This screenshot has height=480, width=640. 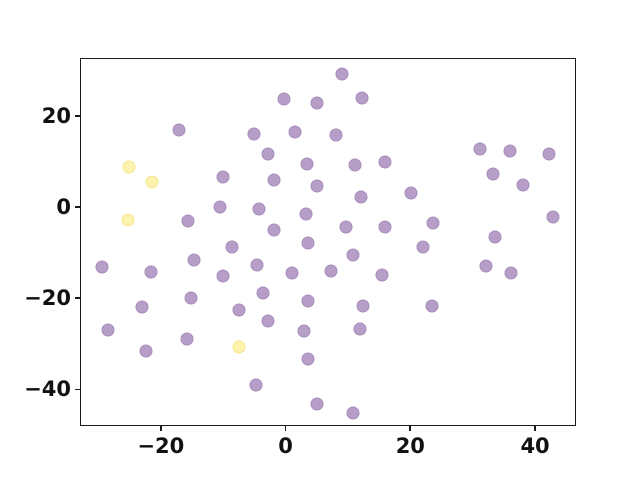 What do you see at coordinates (535, 446) in the screenshot?
I see `x-tick-label: 40` at bounding box center [535, 446].